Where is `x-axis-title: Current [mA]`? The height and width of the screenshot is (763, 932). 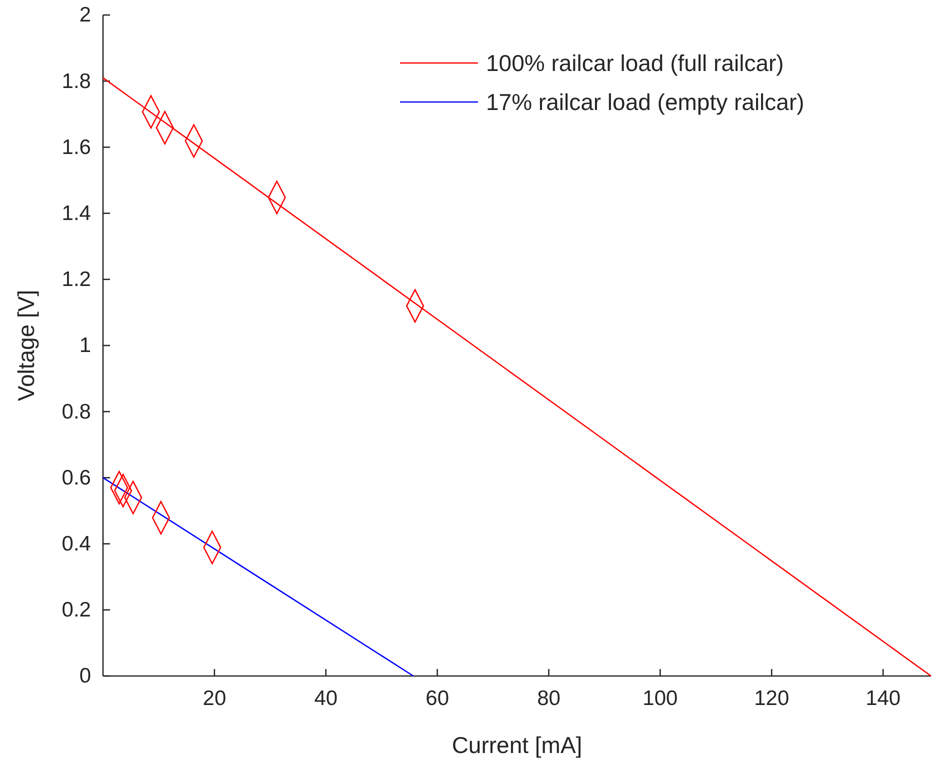
x-axis-title: Current [mA] is located at coordinates (517, 745).